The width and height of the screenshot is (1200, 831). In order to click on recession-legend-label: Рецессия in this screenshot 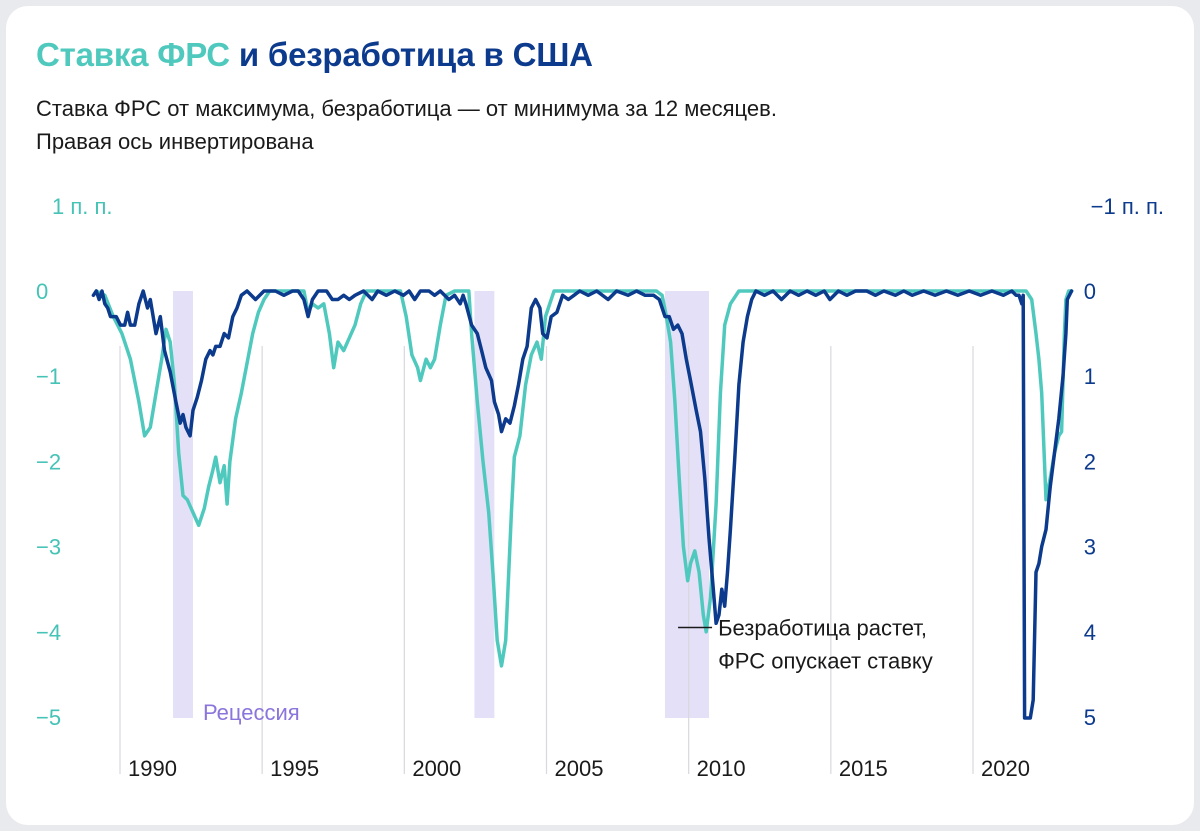, I will do `click(251, 712)`.